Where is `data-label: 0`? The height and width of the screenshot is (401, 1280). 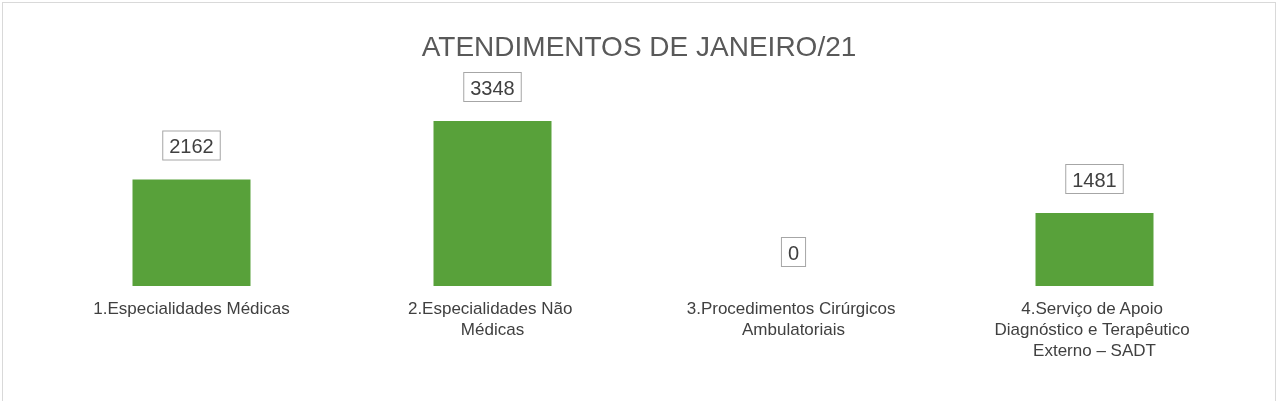
data-label: 0 is located at coordinates (793, 253).